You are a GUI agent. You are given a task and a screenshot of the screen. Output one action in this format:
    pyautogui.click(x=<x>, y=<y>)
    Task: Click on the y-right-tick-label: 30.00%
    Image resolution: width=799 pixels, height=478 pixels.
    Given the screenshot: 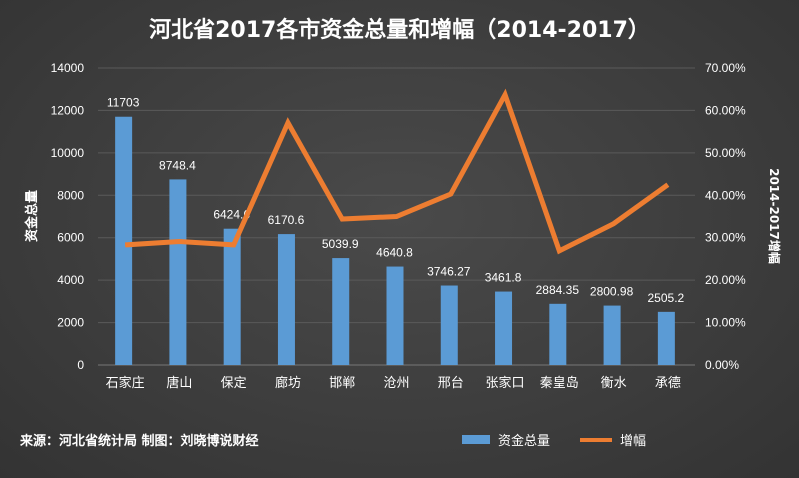 What is the action you would take?
    pyautogui.click(x=725, y=238)
    